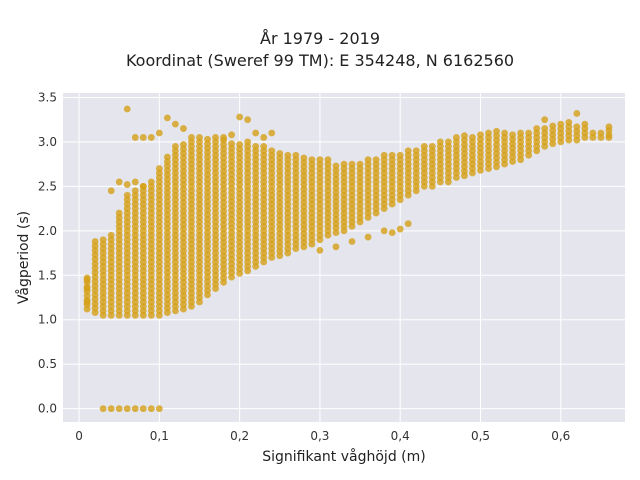 Image resolution: width=640 pixels, height=480 pixels. I want to click on y-axis-ticks: 0.0 0.5 1.0 1.5 2.0 2.5 3.0 3.5, so click(47, 252).